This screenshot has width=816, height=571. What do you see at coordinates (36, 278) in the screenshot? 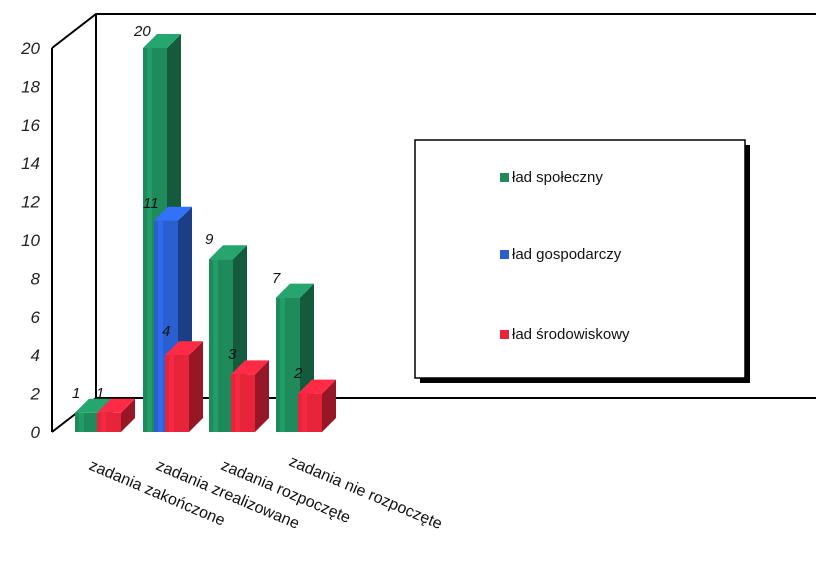
I see `y-tick-label: 8` at bounding box center [36, 278].